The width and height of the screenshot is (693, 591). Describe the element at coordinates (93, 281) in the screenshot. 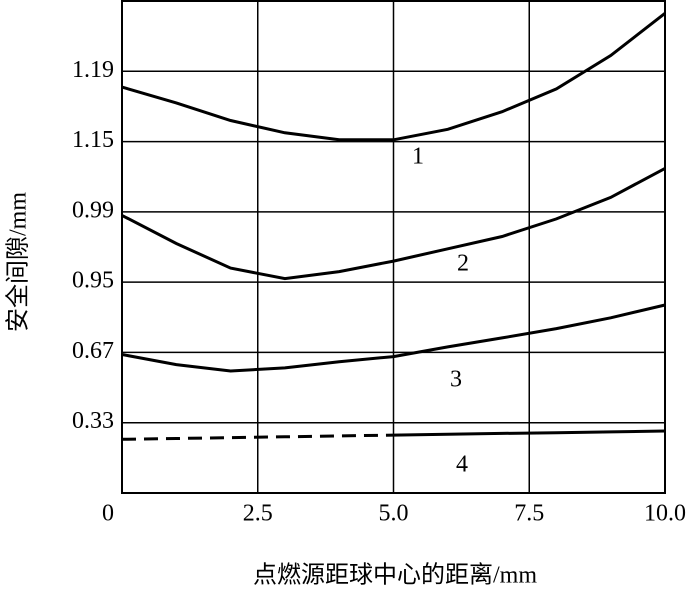

I see `y-tick-label: 0.95` at that location.